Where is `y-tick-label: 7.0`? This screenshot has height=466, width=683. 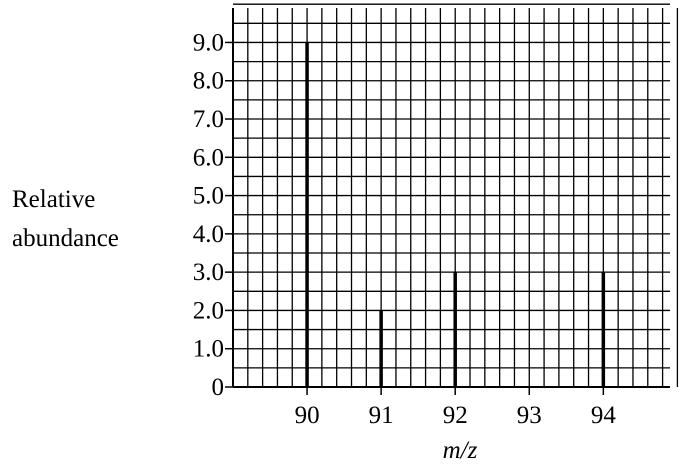 y-tick-label: 7.0 is located at coordinates (208, 119).